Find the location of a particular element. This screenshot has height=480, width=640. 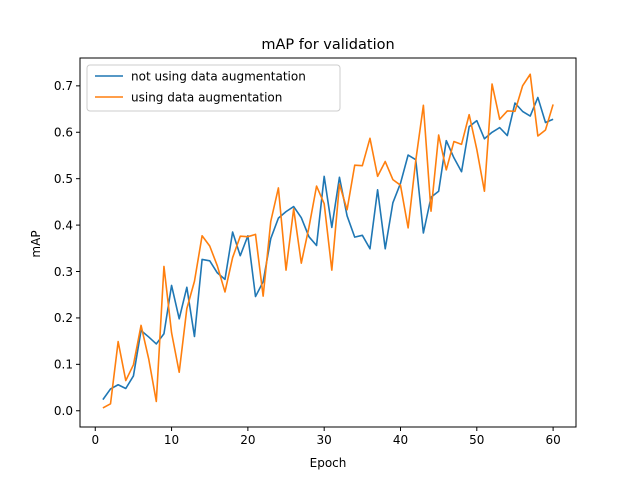

x-tick-label: 50 is located at coordinates (476, 440).